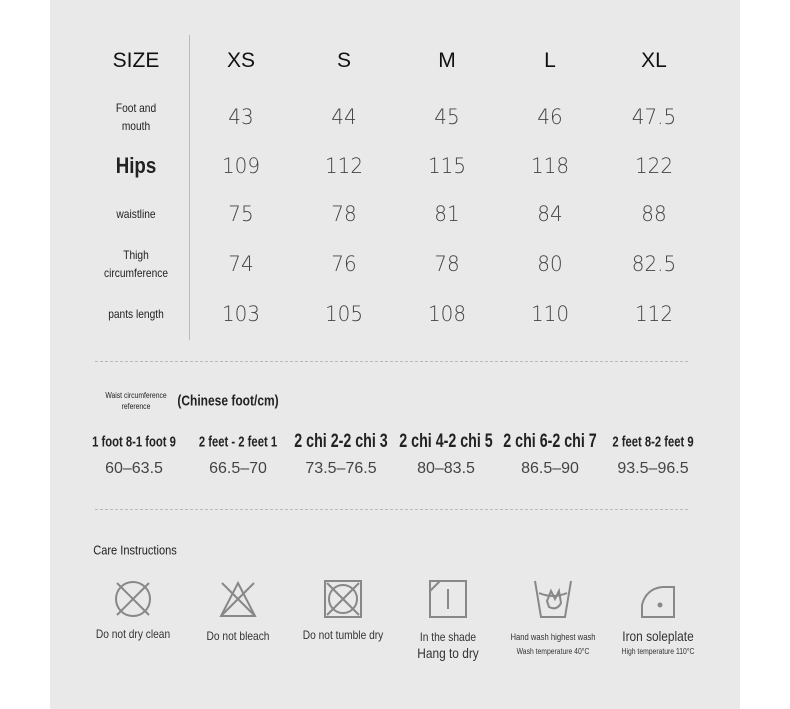 This screenshot has width=790, height=709. I want to click on waist-cm-value: 66.5–70, so click(238, 468).